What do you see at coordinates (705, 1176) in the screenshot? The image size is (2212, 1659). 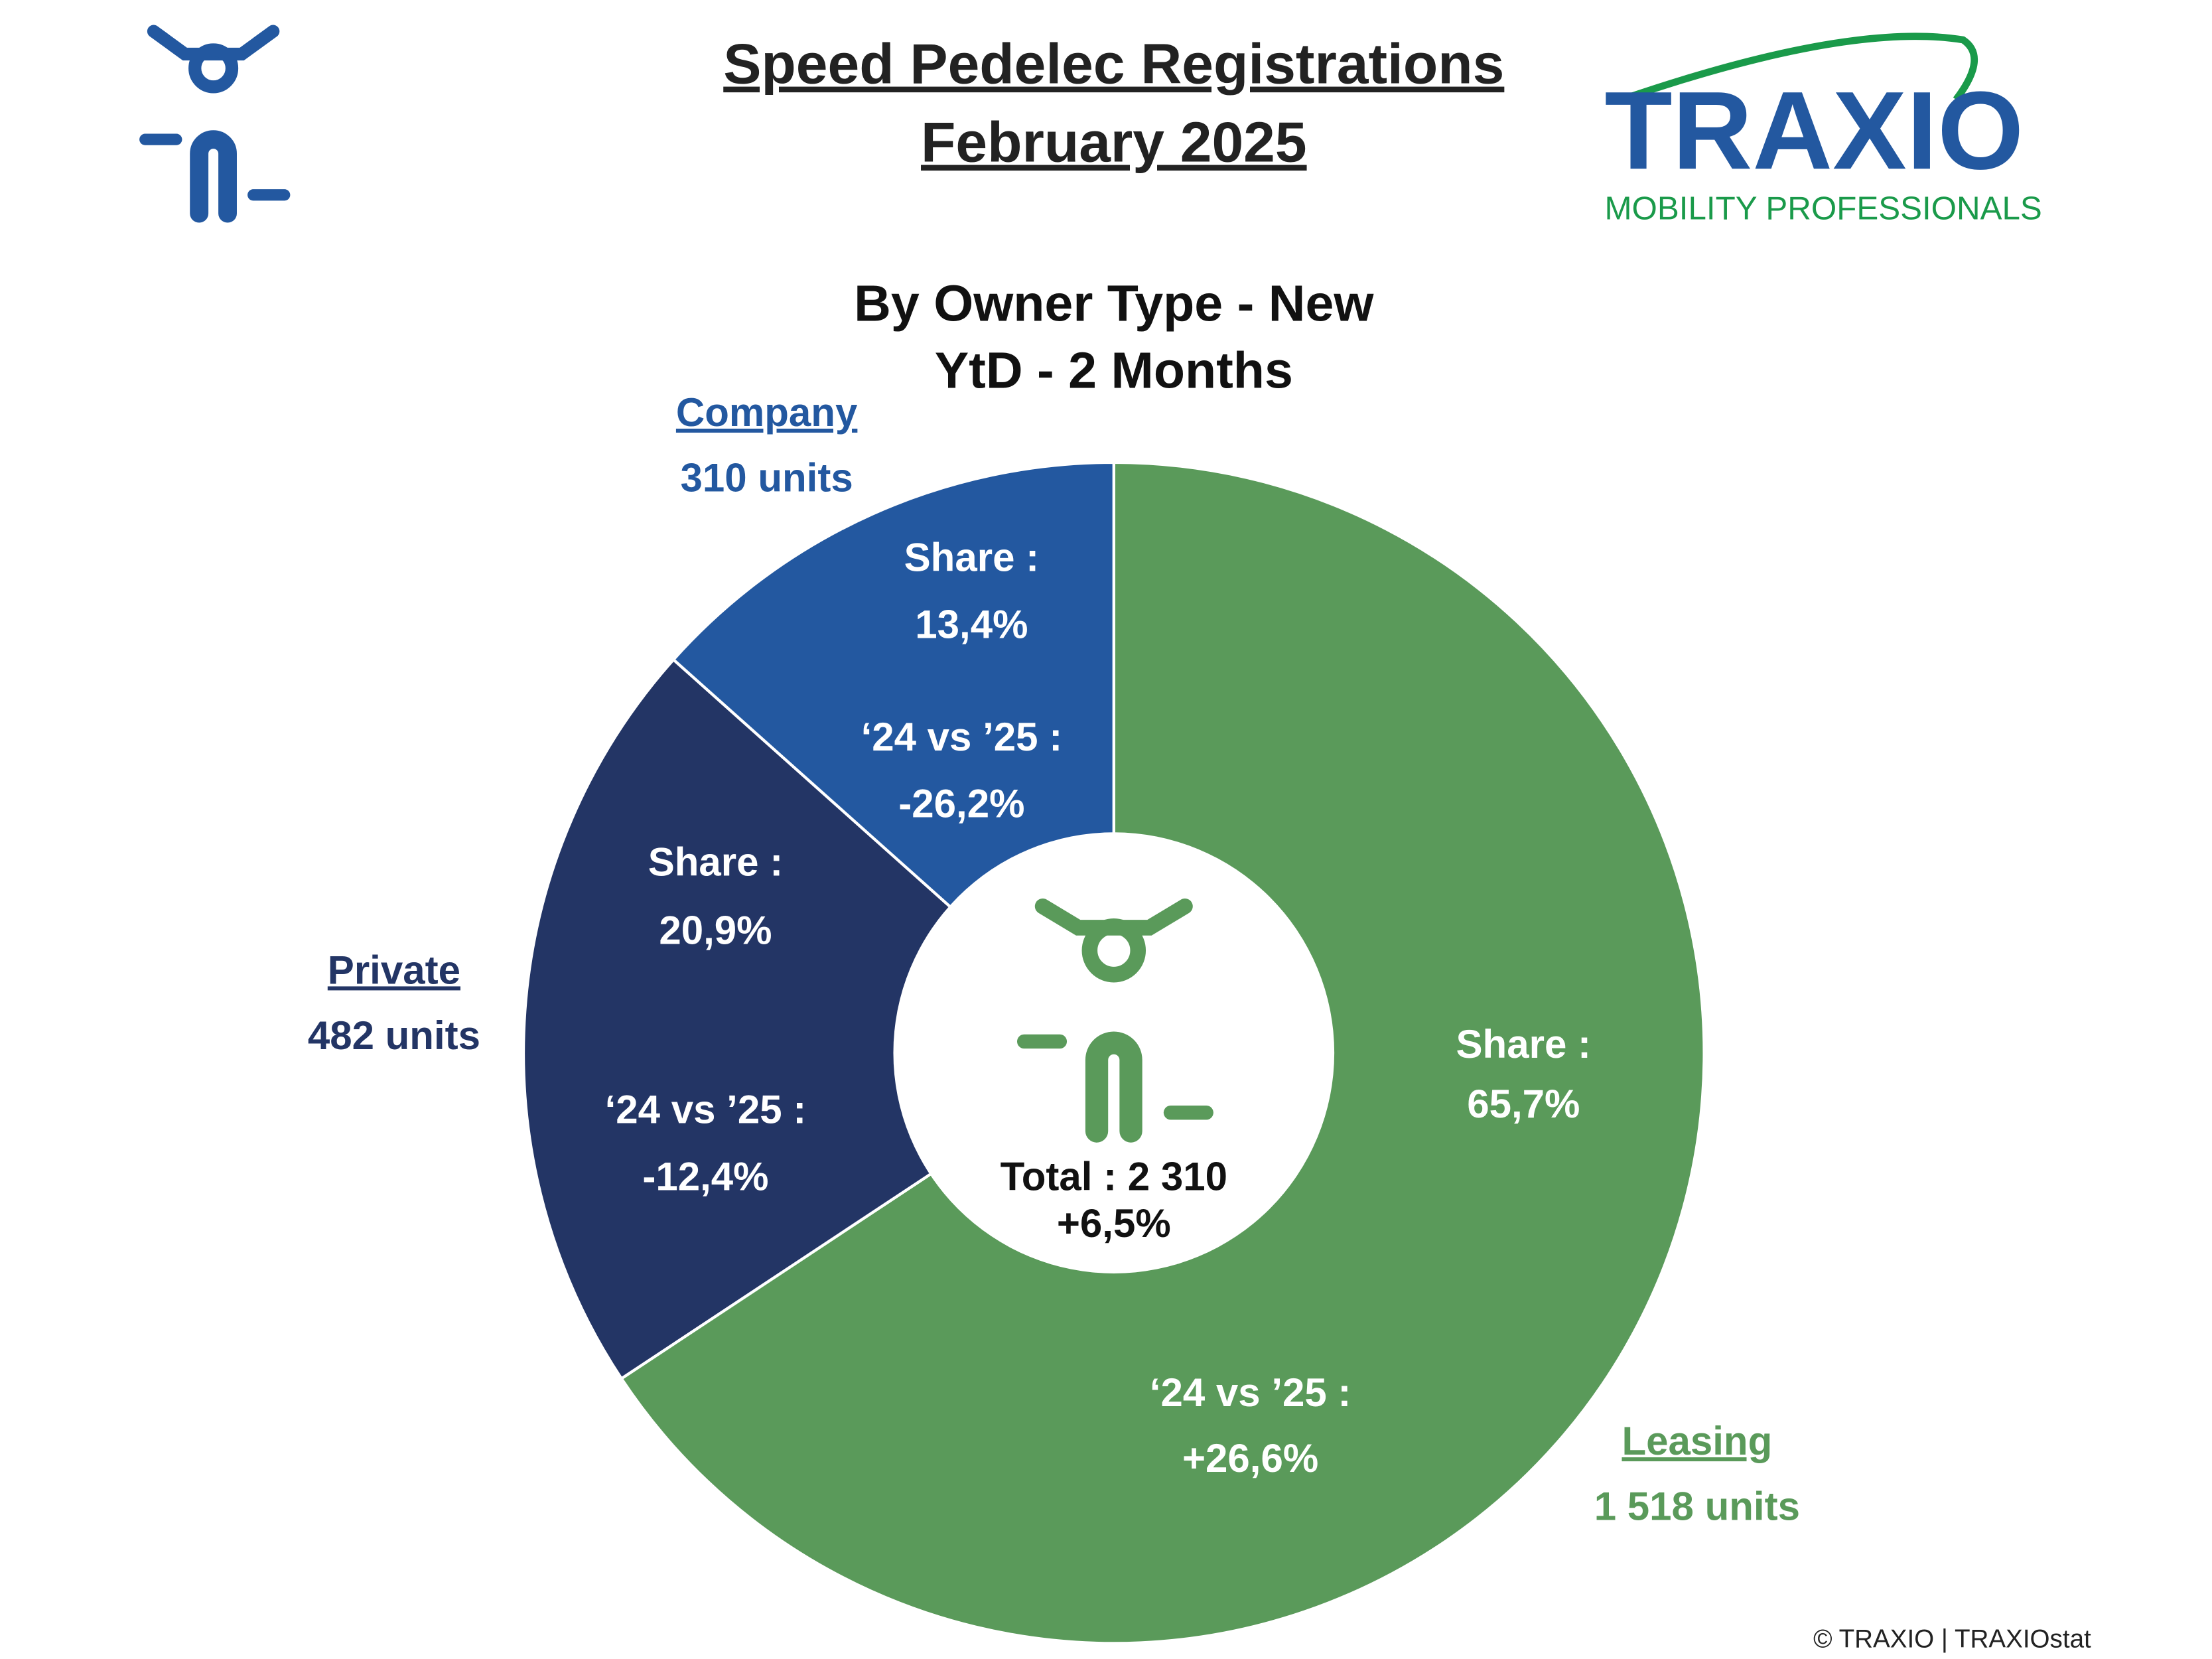 I see `change-label: -12,4%` at bounding box center [705, 1176].